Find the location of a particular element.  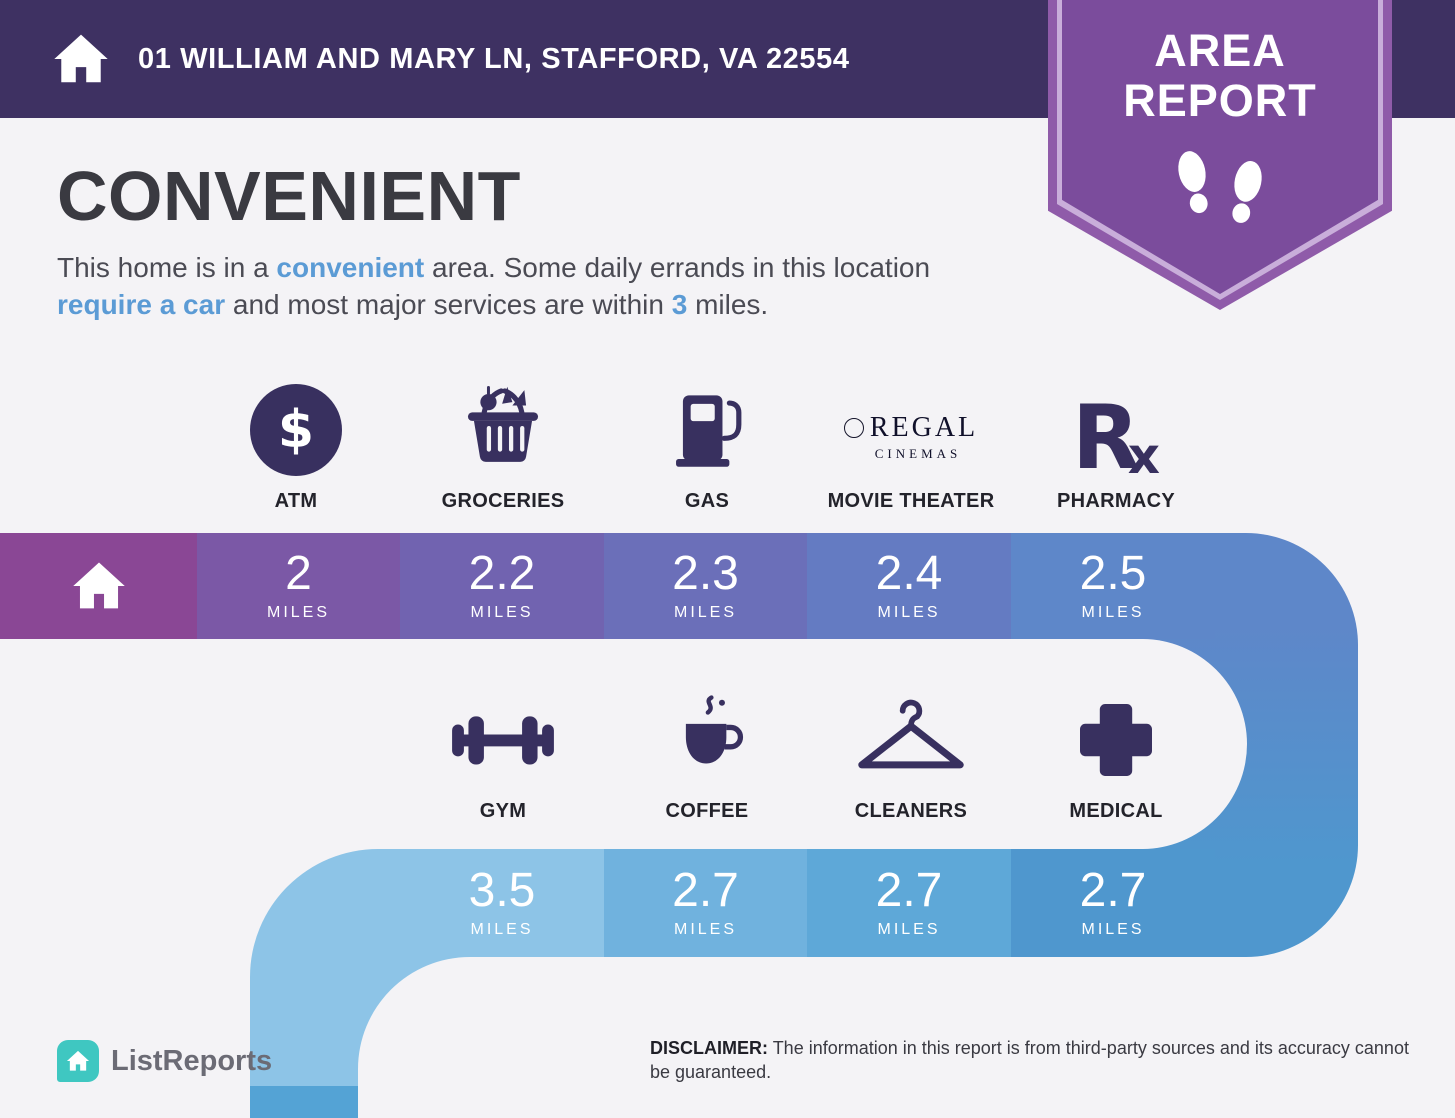

distance-value: 3.5 is located at coordinates (502, 890).